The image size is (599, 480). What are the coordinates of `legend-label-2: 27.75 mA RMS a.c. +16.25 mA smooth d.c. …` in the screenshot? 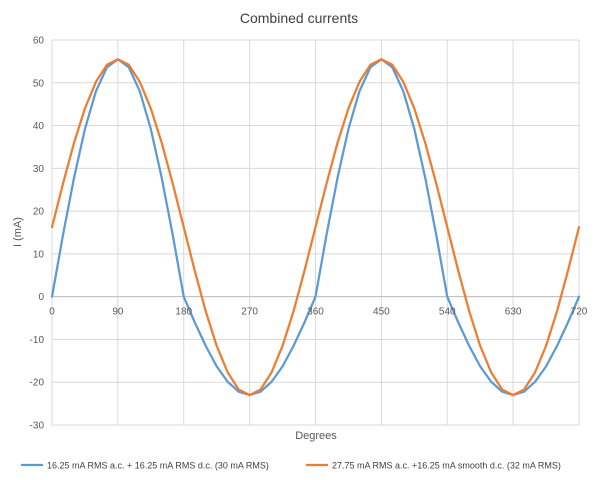 It's located at (446, 466).